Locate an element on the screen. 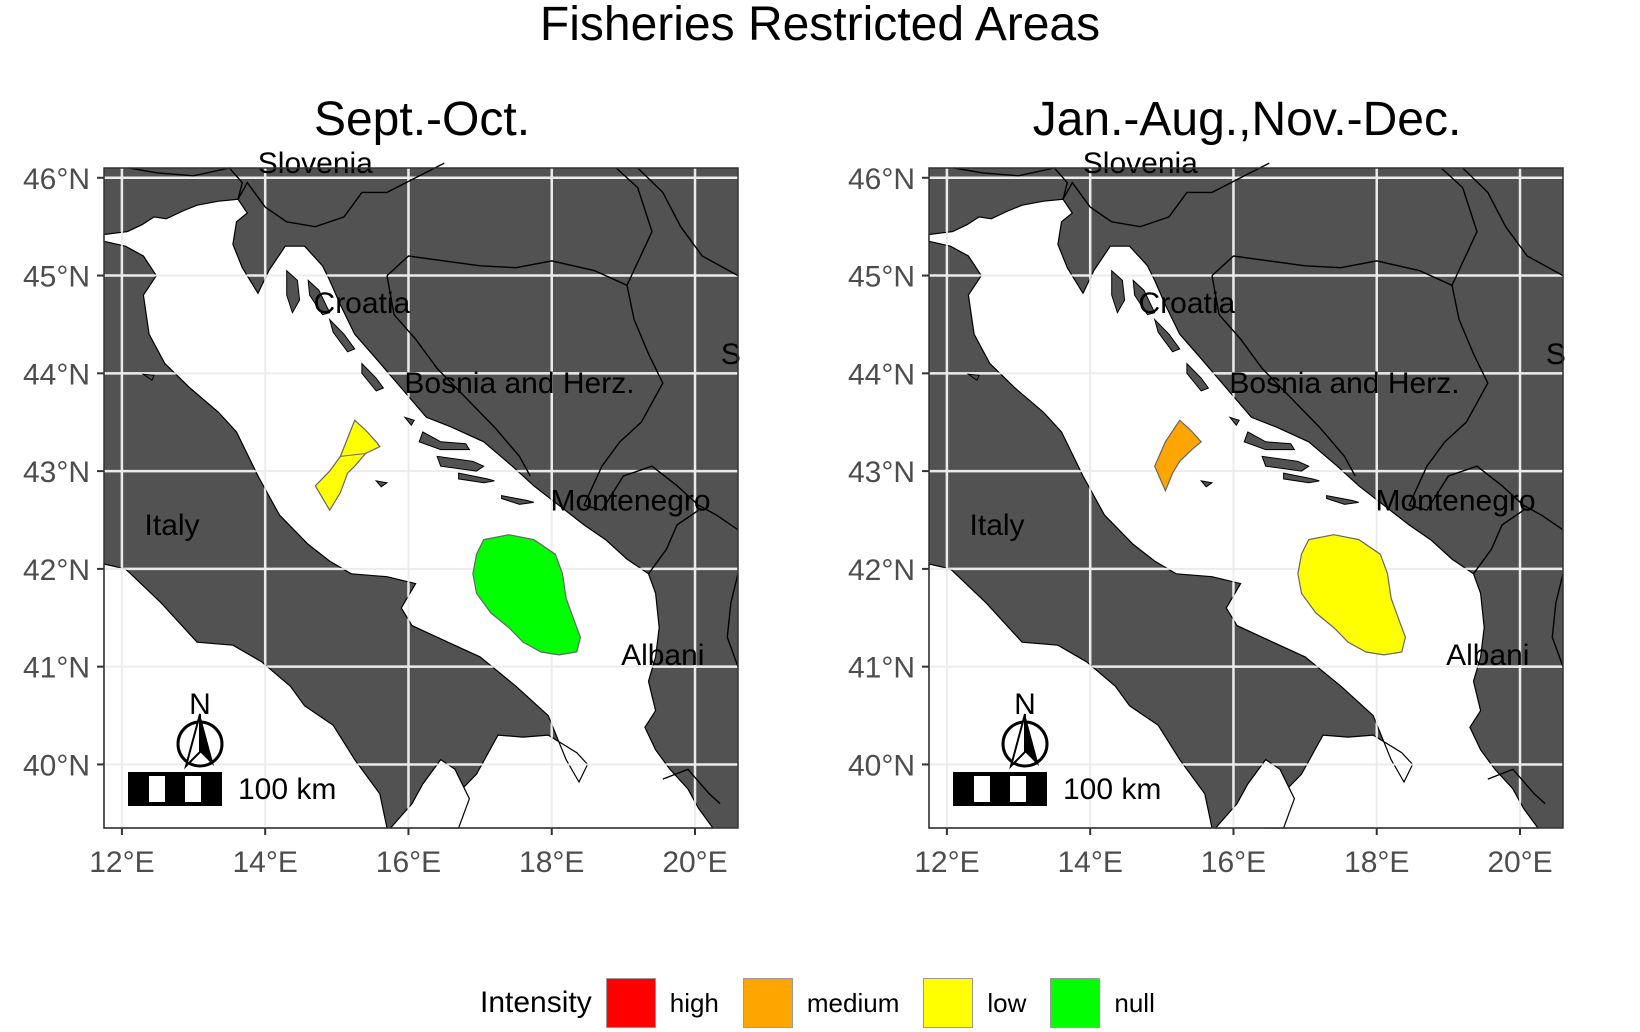  country-label: Montenegro is located at coordinates (630, 500).